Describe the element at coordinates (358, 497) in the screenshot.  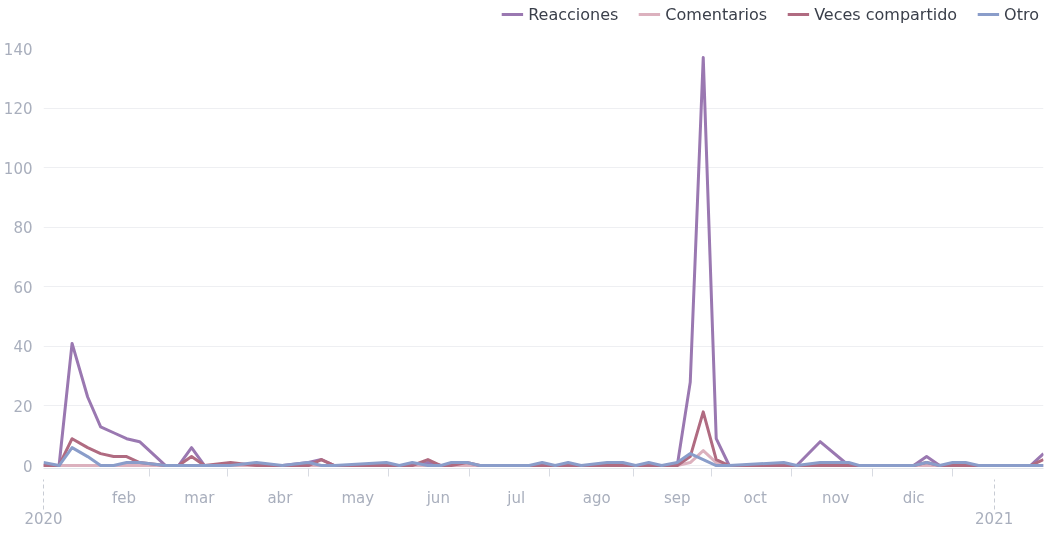
I see `x-tick-label: may` at that location.